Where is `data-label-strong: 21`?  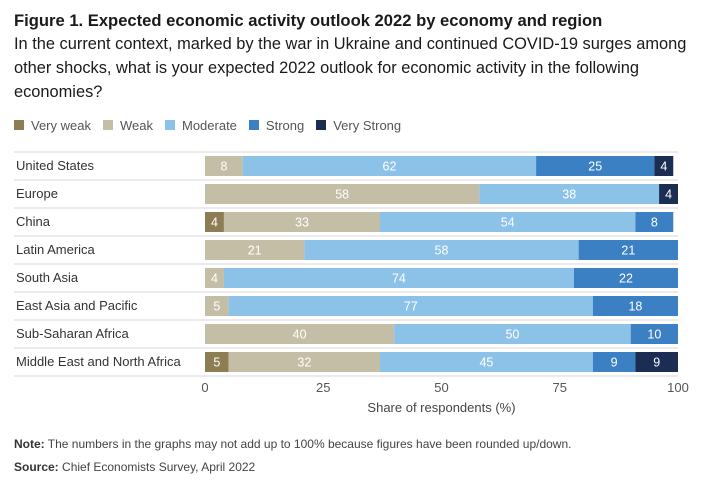
data-label-strong: 21 is located at coordinates (628, 251).